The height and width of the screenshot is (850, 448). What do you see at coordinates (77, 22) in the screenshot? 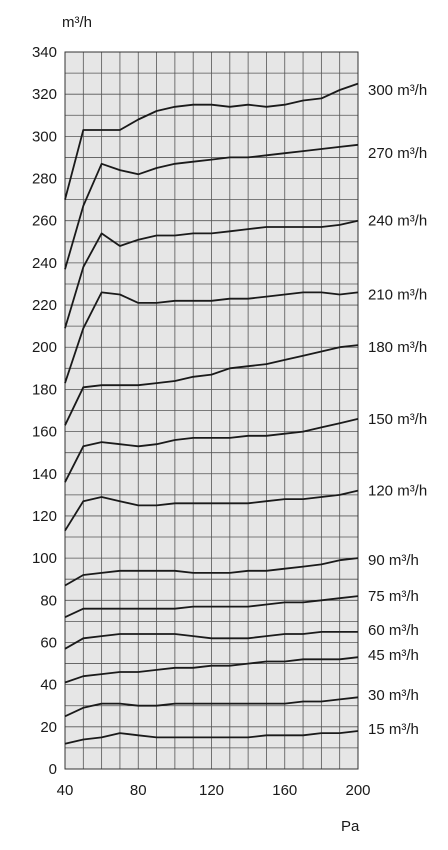
I see `y-axis-label: m³/h` at bounding box center [77, 22].